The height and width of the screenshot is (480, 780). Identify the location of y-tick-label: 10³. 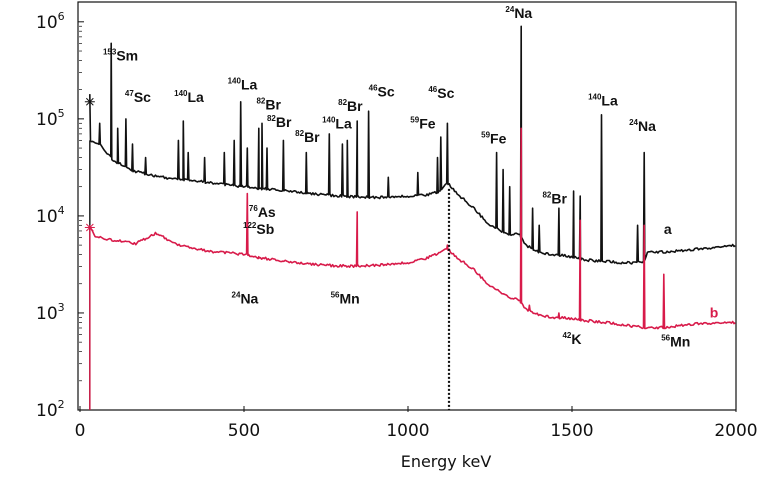
(50, 312).